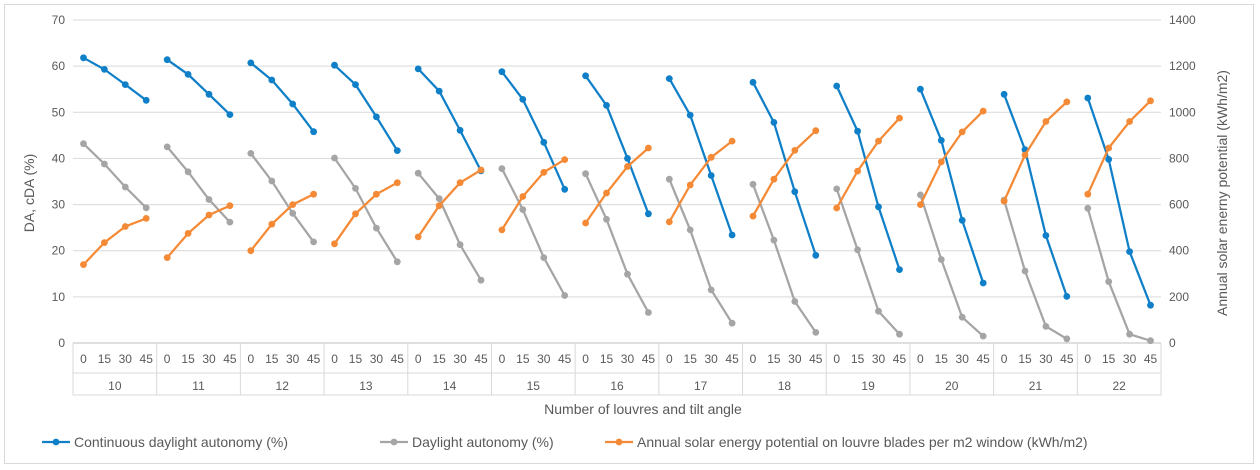 The width and height of the screenshot is (1260, 470). Describe the element at coordinates (1172, 343) in the screenshot. I see `y2-tick-label: 0` at that location.